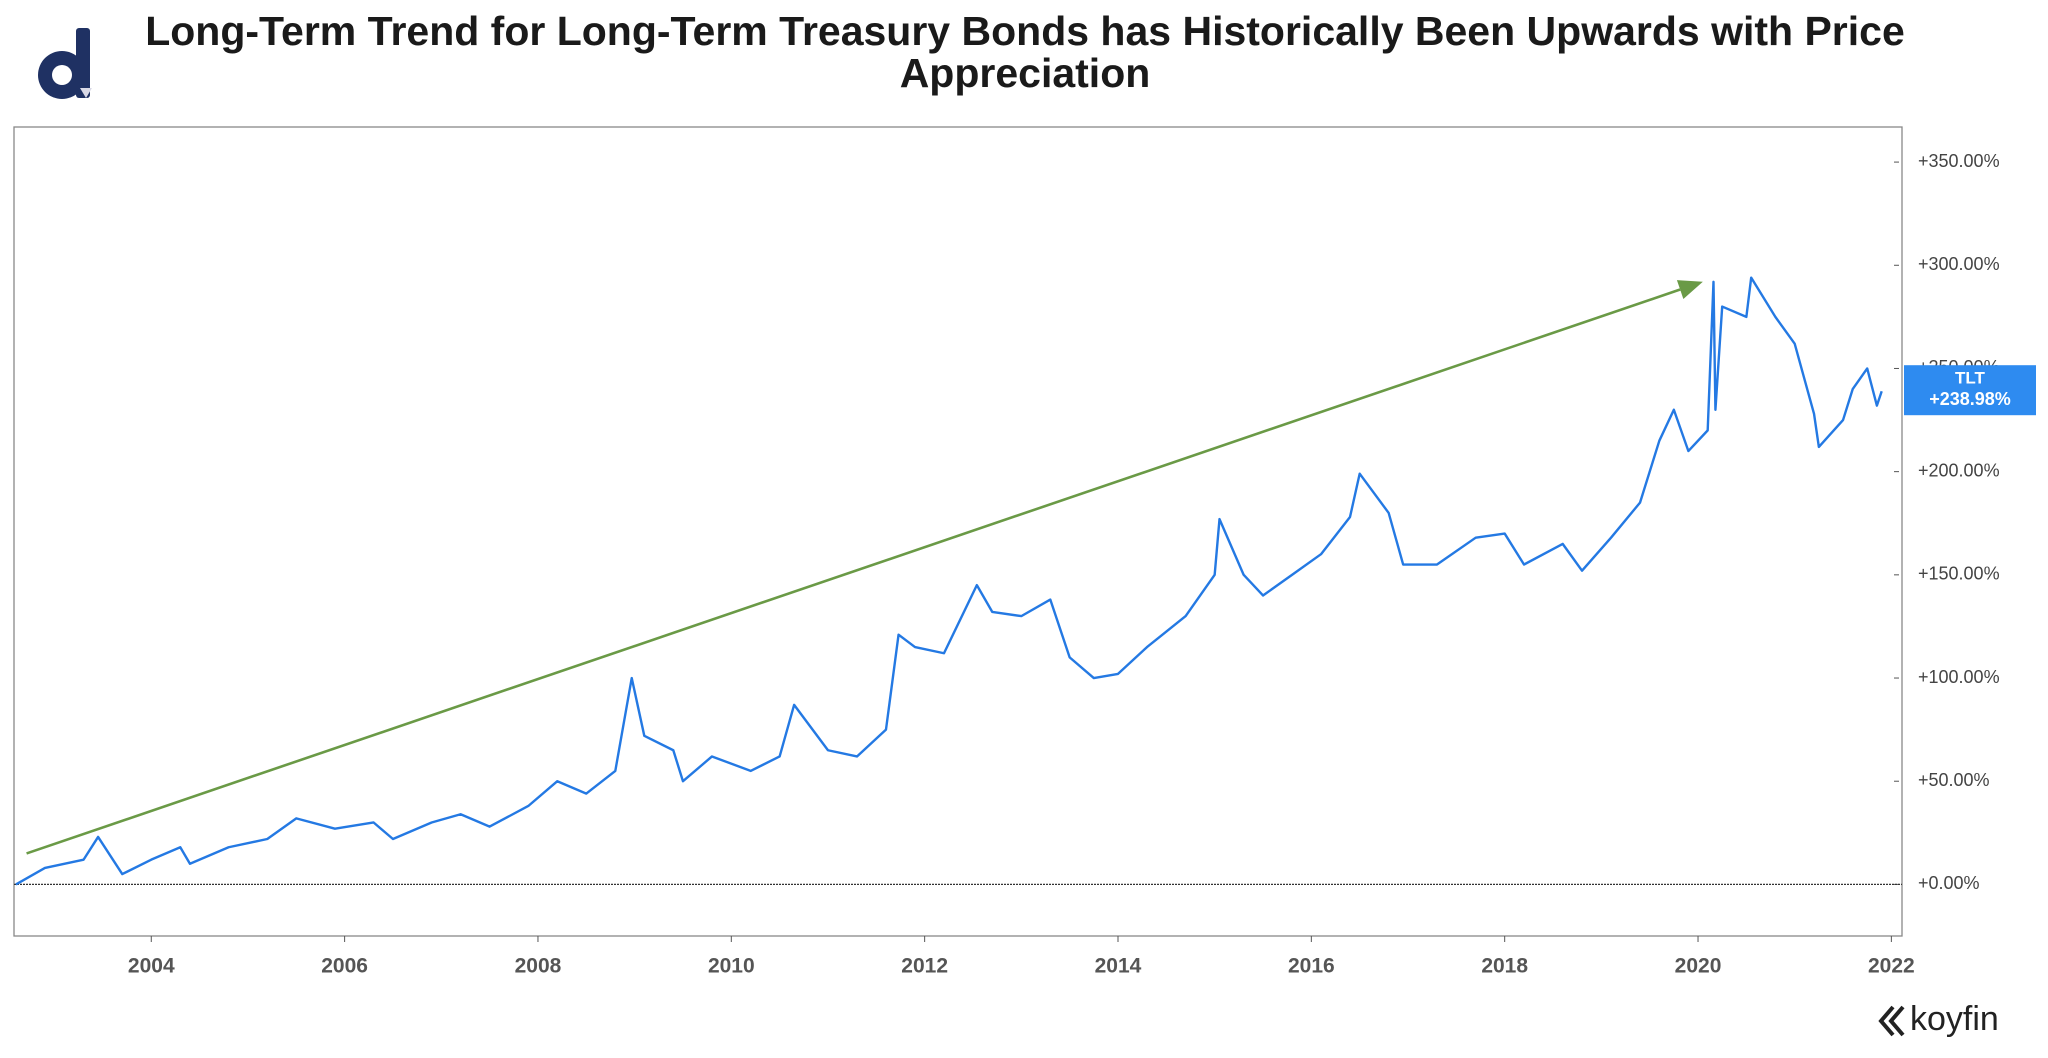  Describe the element at coordinates (151, 966) in the screenshot. I see `x-tick-label: 2004` at that location.